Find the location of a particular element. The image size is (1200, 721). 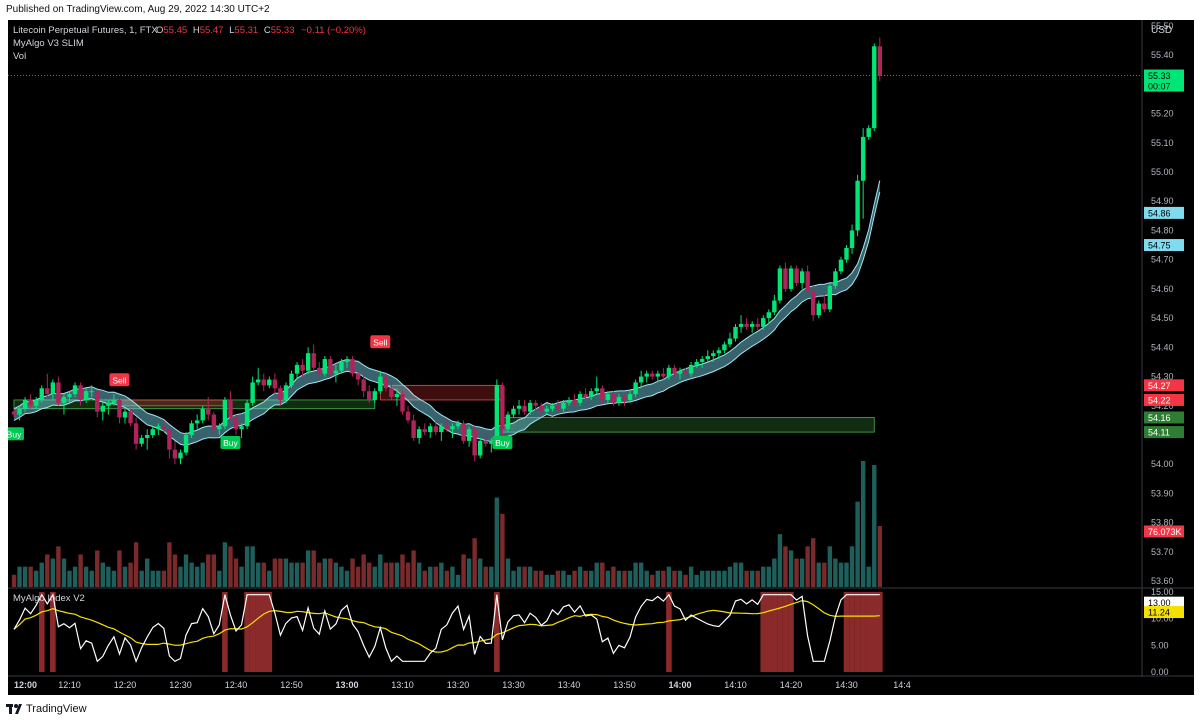

last-price-badge-value: 55.33 is located at coordinates (1159, 76).